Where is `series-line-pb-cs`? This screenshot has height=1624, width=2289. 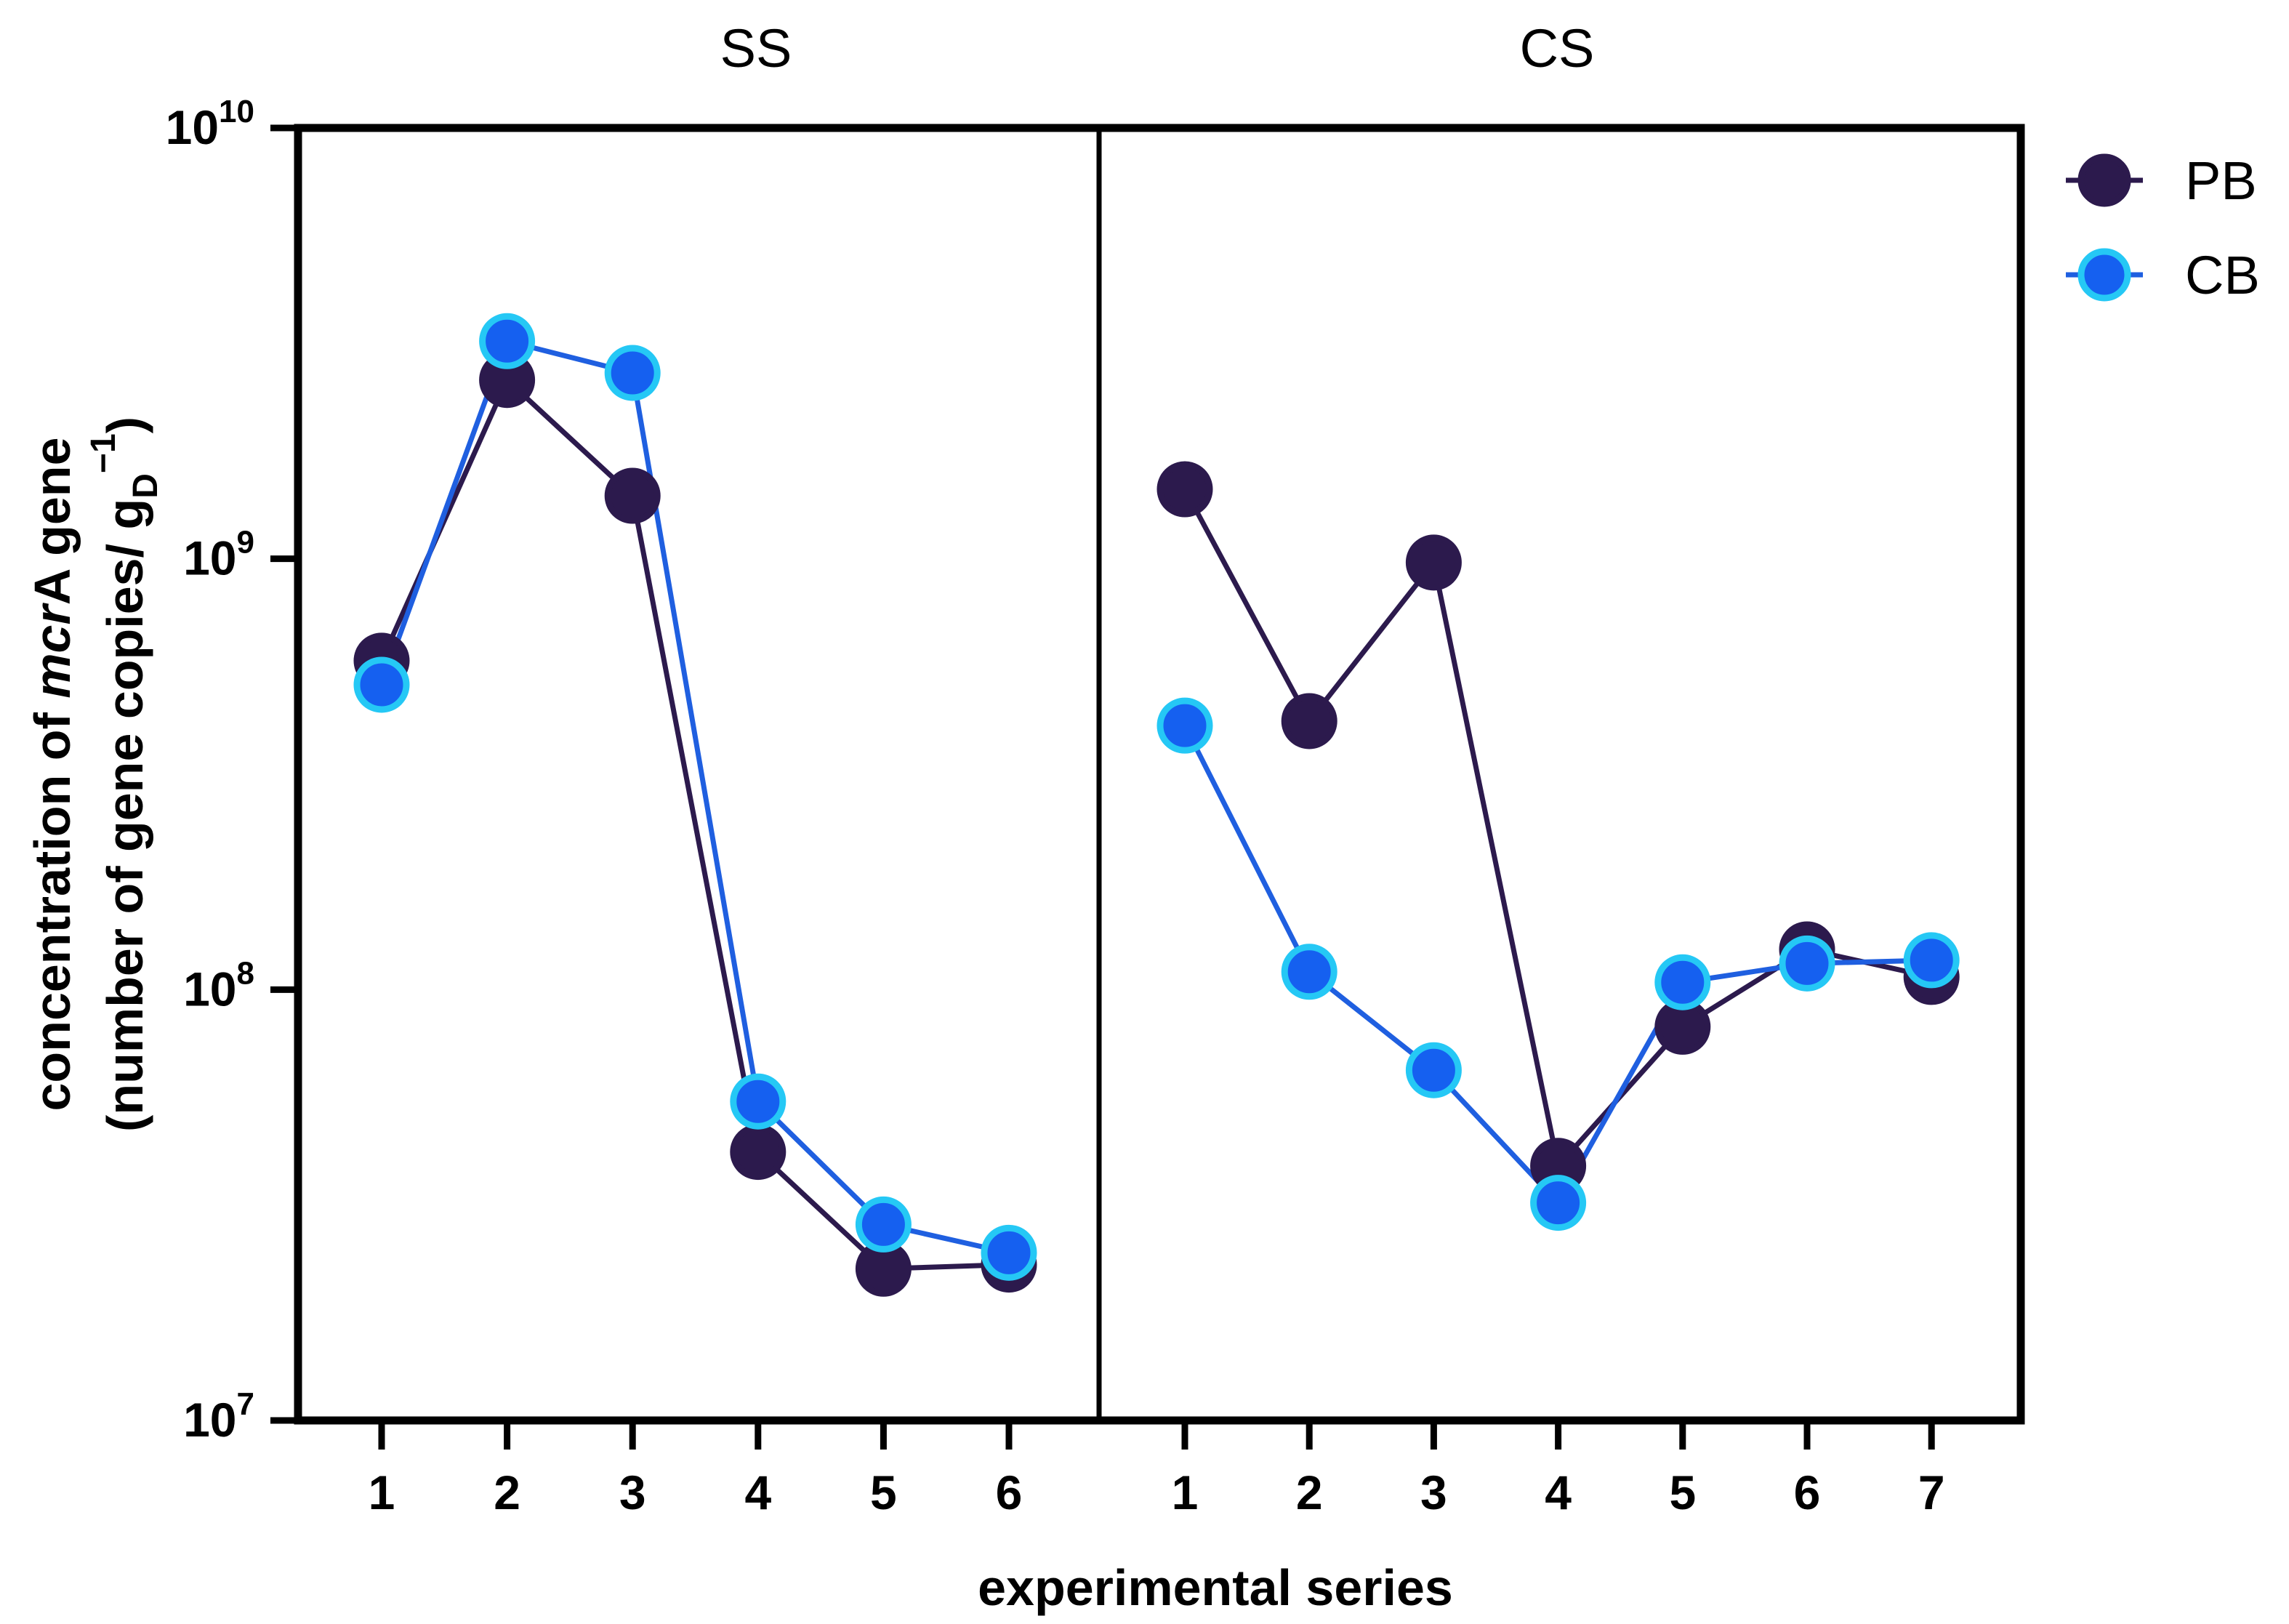 series-line-pb-cs is located at coordinates (1557, 828).